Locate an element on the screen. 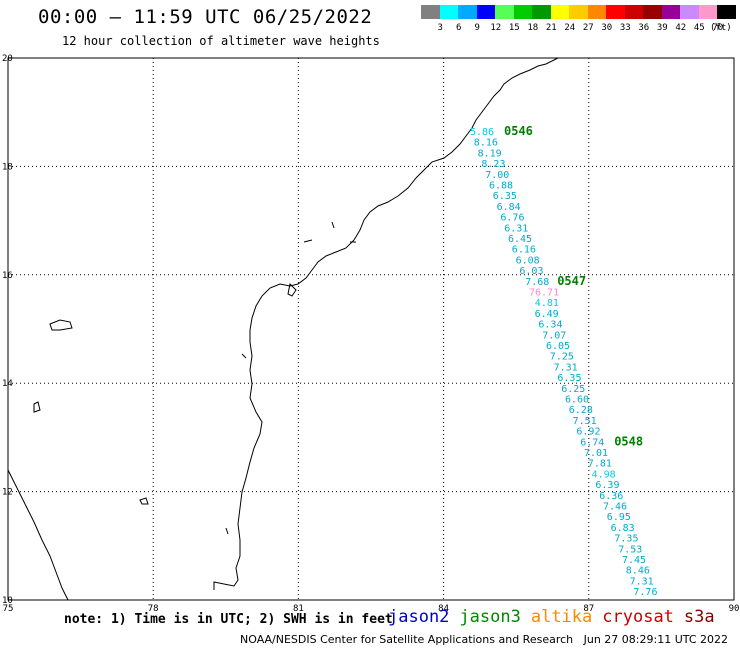 This screenshot has width=740, height=650. legend-label: 70 is located at coordinates (718, 28).